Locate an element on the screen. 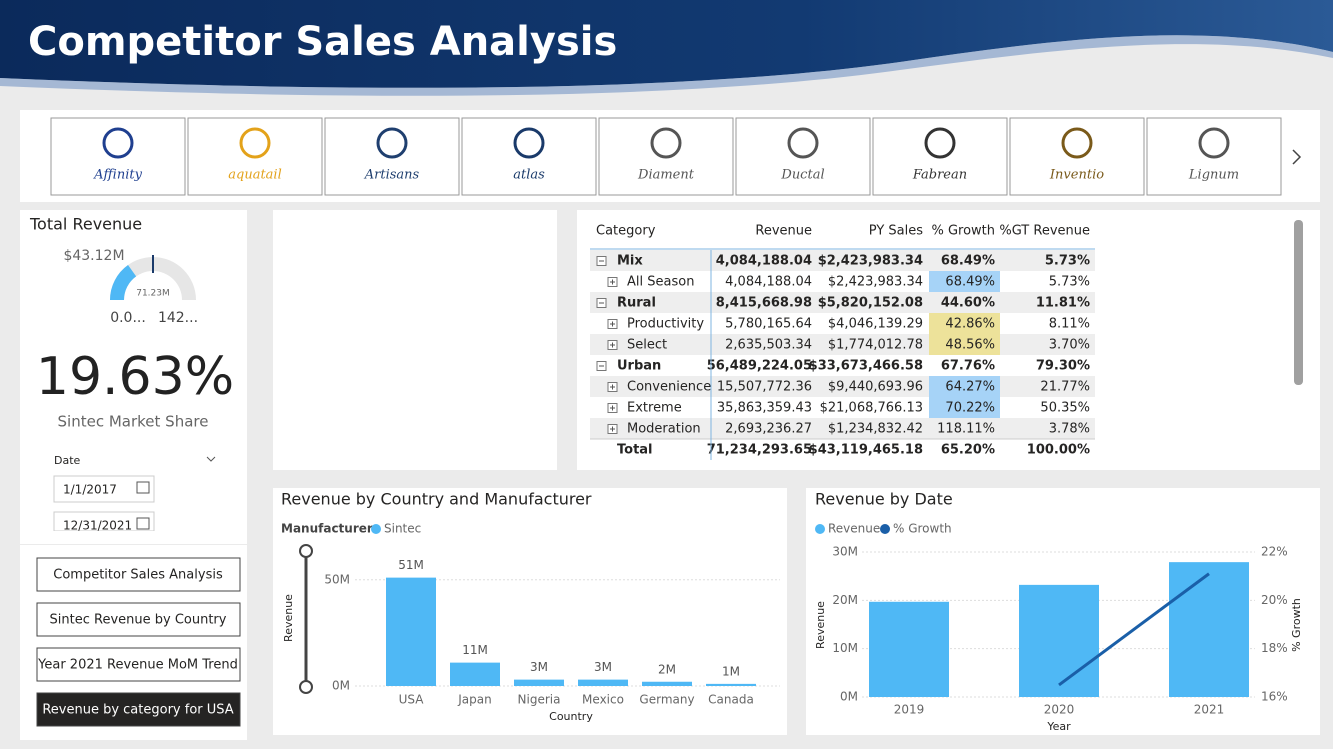  matrix-cell: 70.22% is located at coordinates (970, 408).